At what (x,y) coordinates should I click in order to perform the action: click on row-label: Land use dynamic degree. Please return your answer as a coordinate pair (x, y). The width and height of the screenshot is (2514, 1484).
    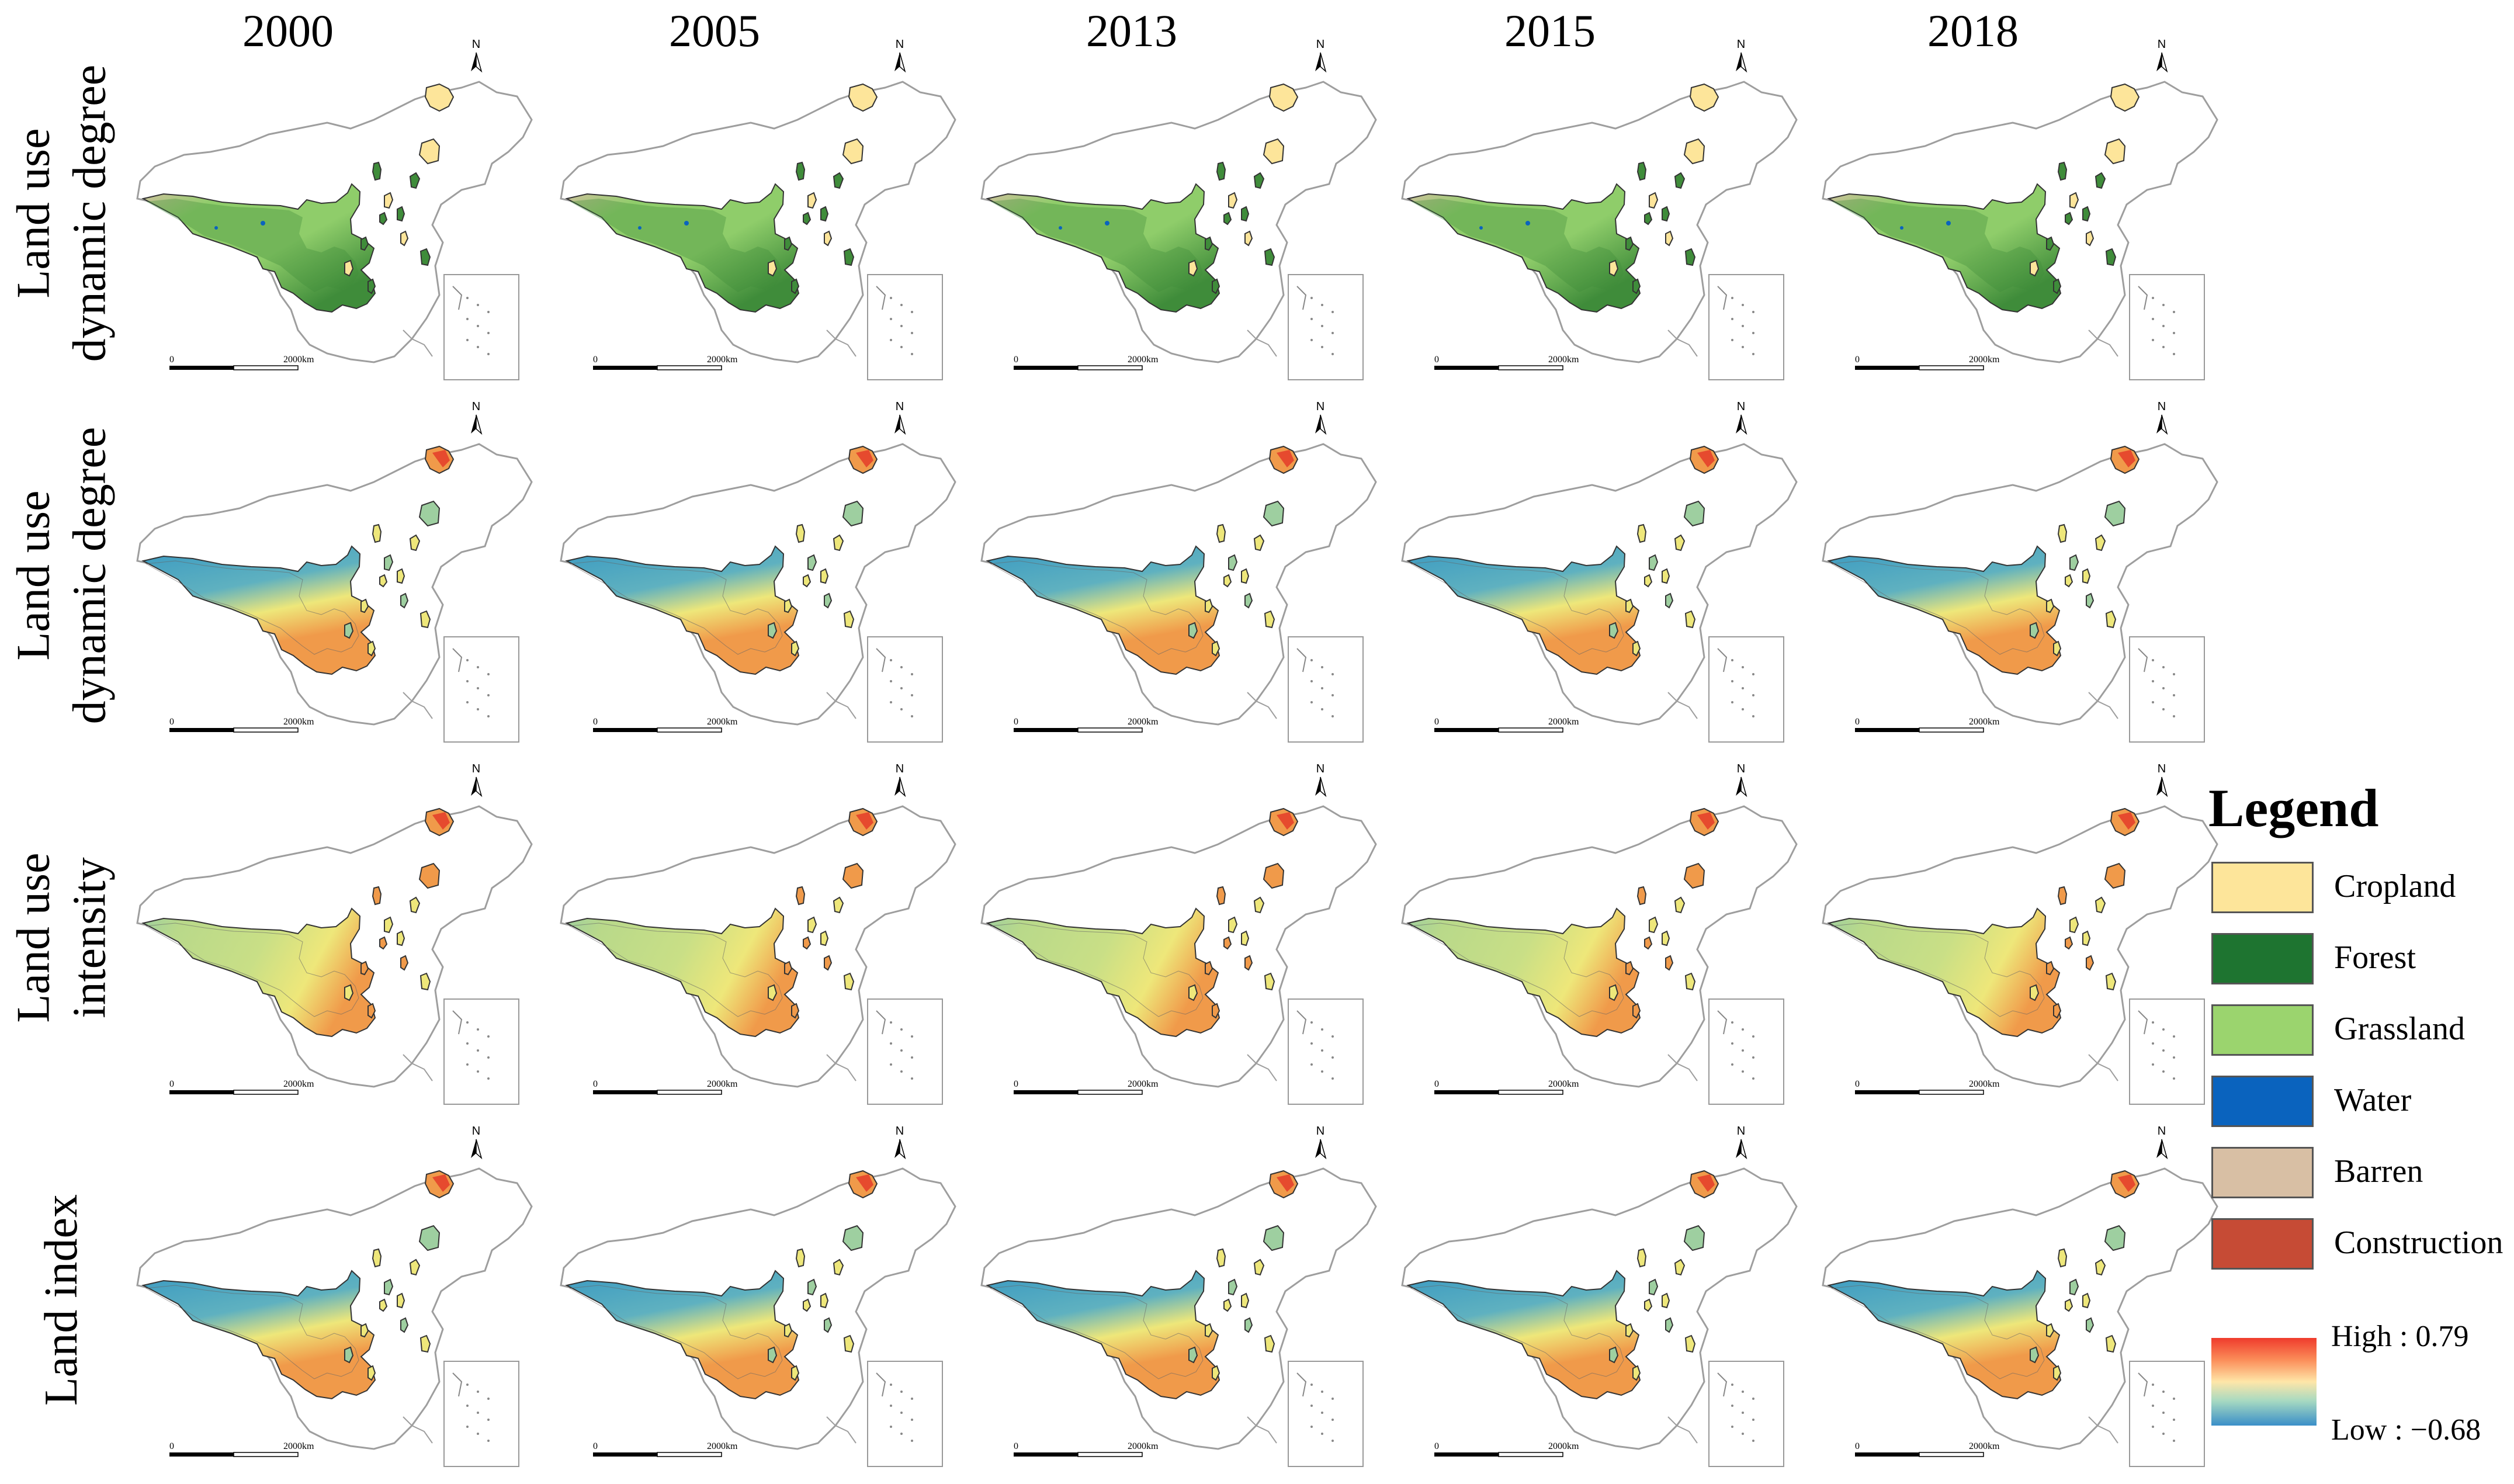
    Looking at the image, I should click on (61, 575).